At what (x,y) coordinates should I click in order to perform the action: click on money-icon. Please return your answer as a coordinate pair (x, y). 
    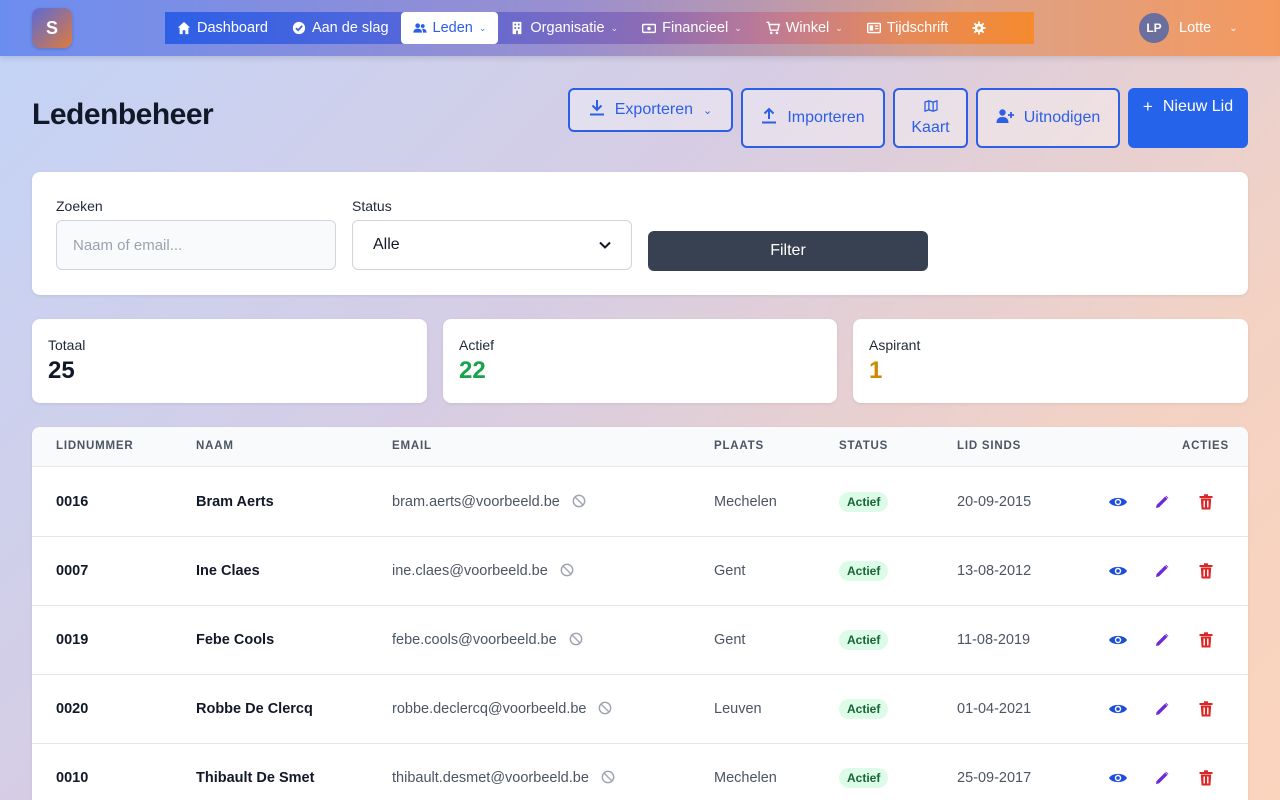
    Looking at the image, I should click on (649, 28).